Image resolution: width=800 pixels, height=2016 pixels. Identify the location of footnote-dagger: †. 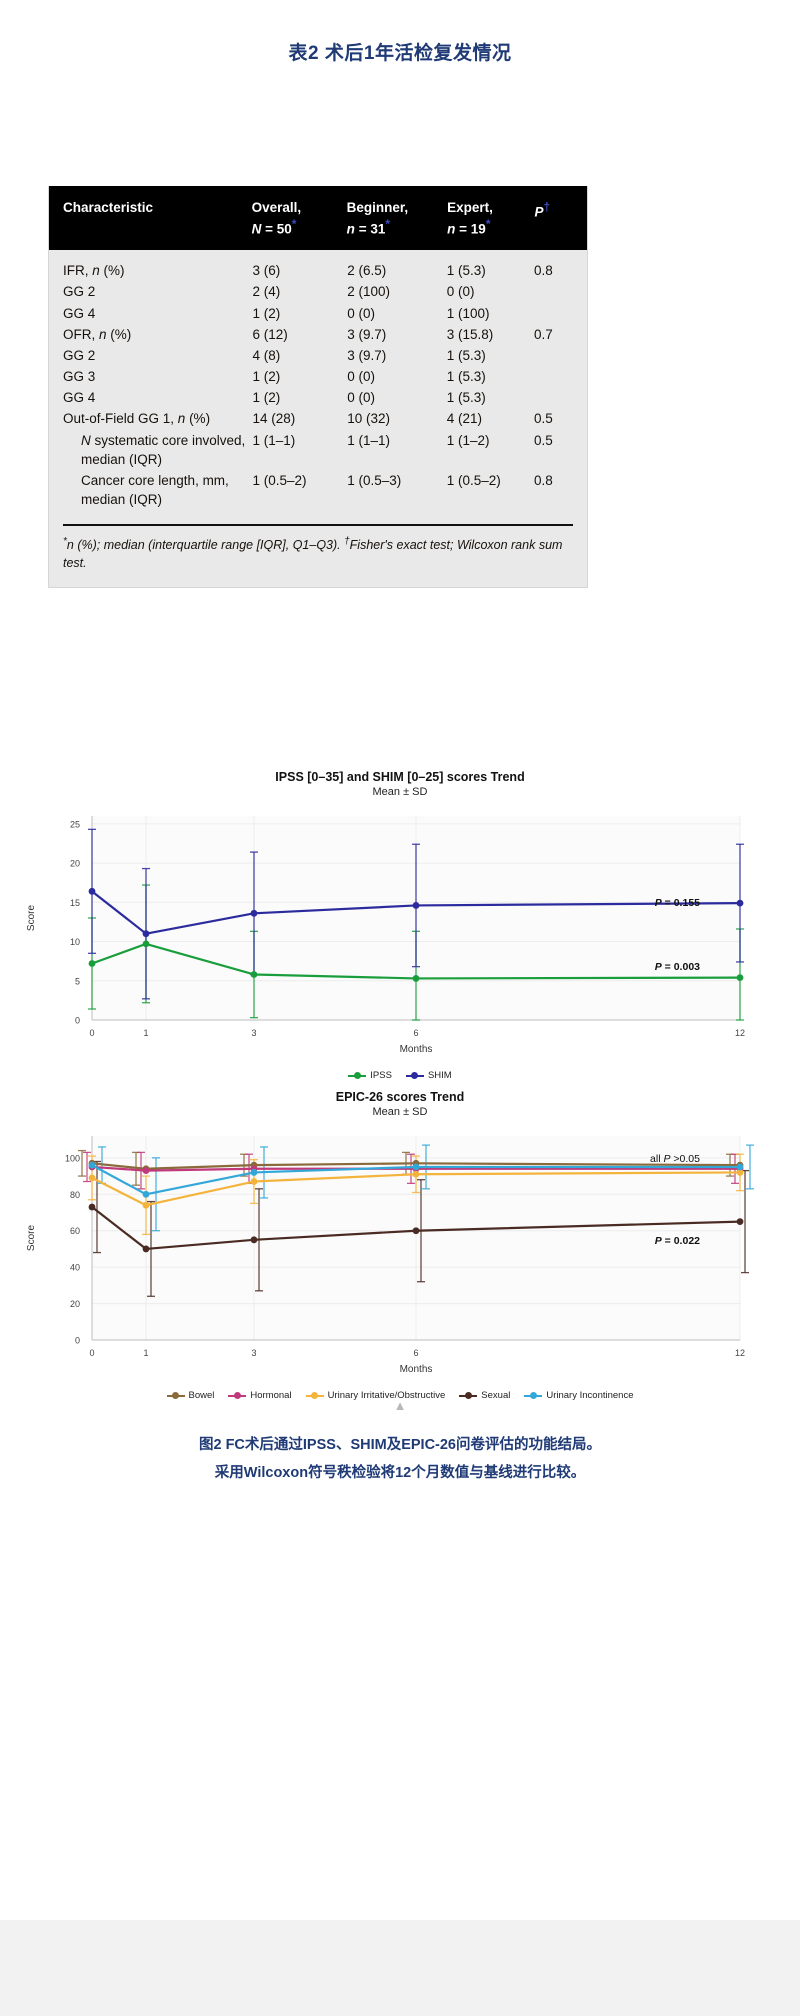
(347, 542).